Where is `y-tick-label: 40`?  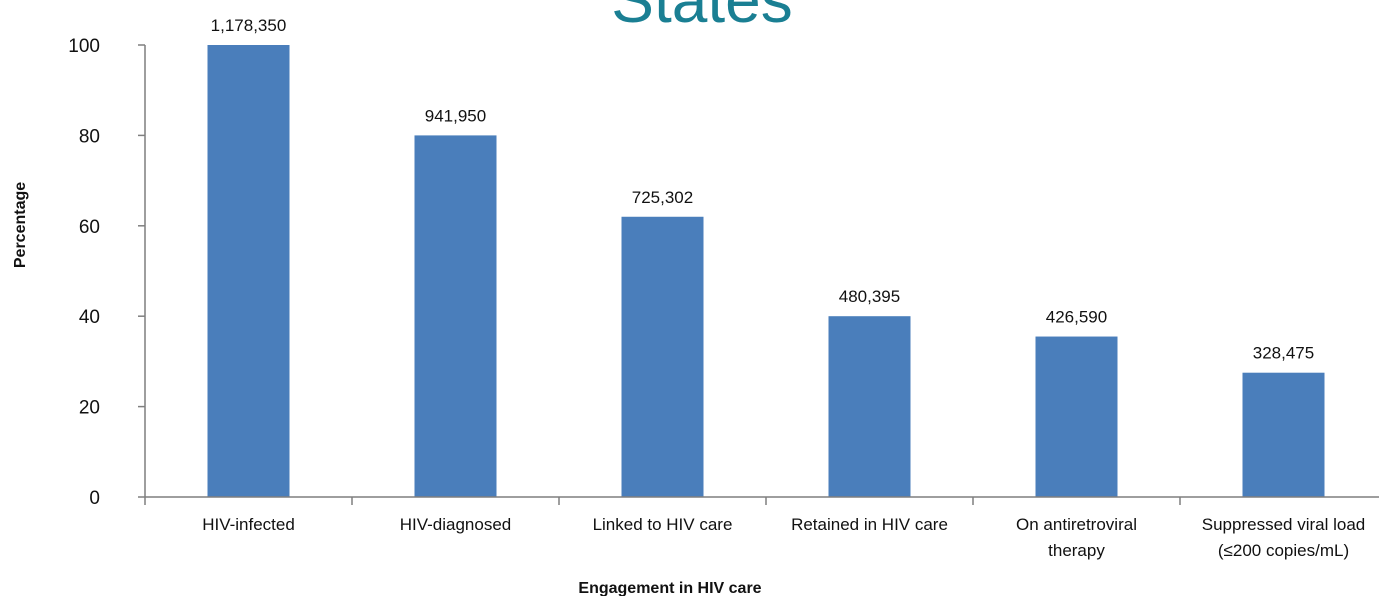 y-tick-label: 40 is located at coordinates (89, 317).